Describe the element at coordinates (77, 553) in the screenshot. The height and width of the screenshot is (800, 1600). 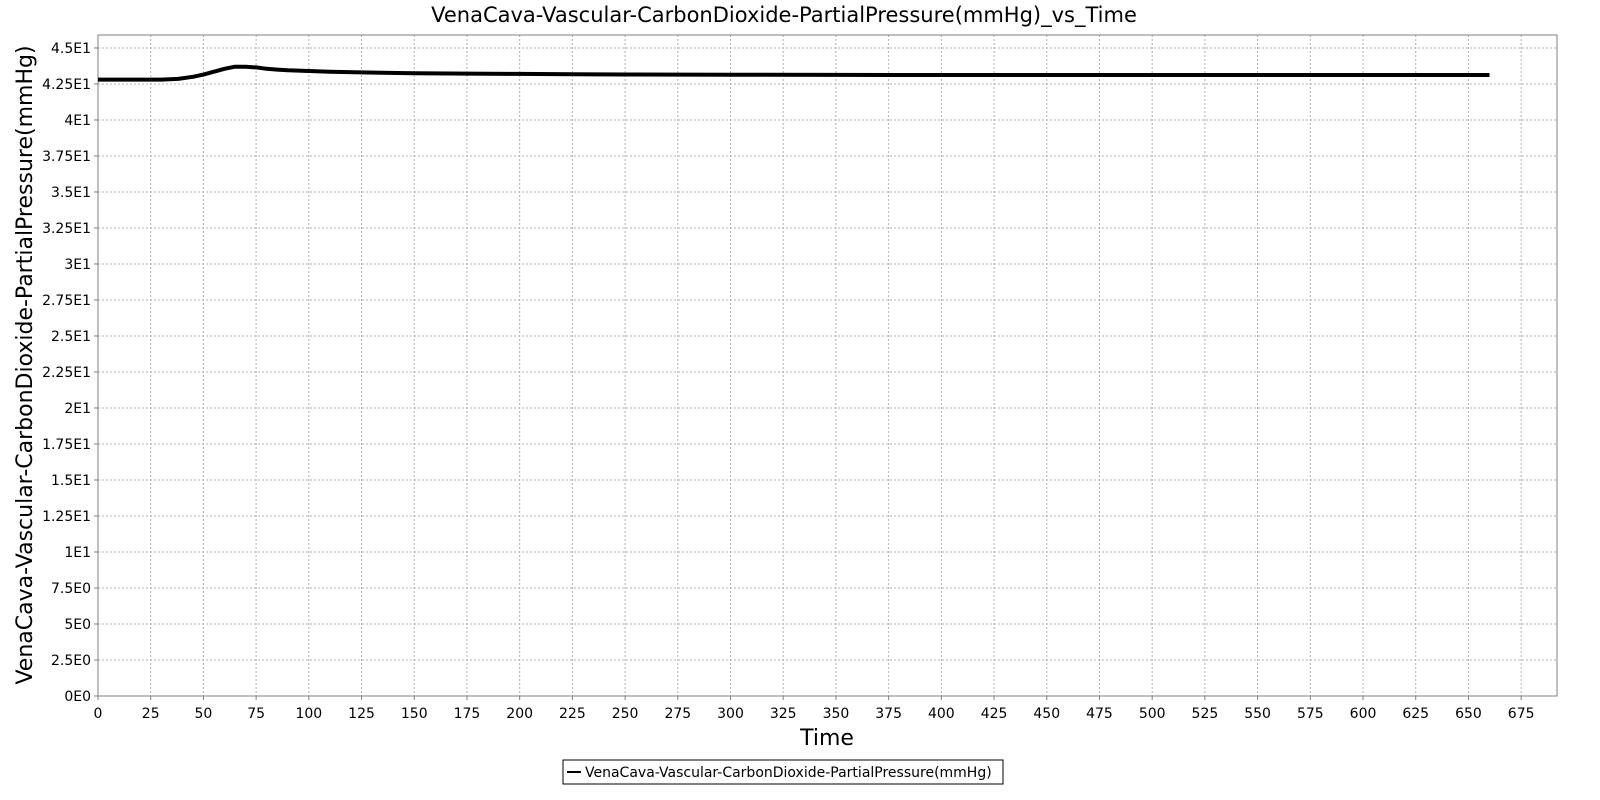
I see `y-tick-label: 1E1` at that location.